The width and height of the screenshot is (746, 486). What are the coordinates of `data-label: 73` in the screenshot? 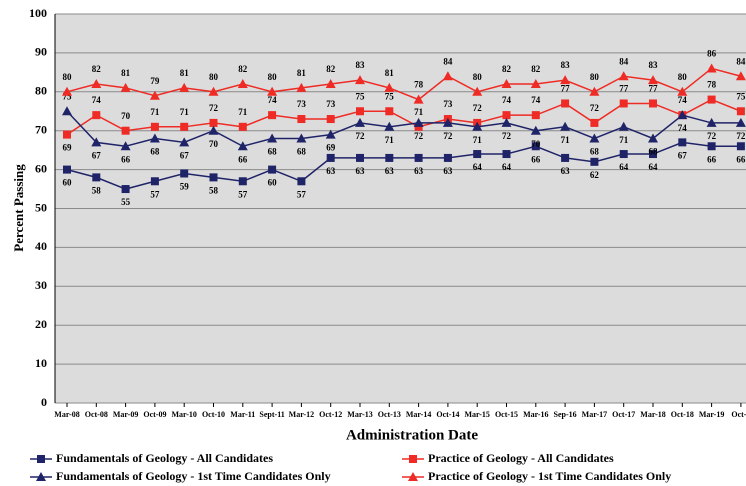 It's located at (331, 104).